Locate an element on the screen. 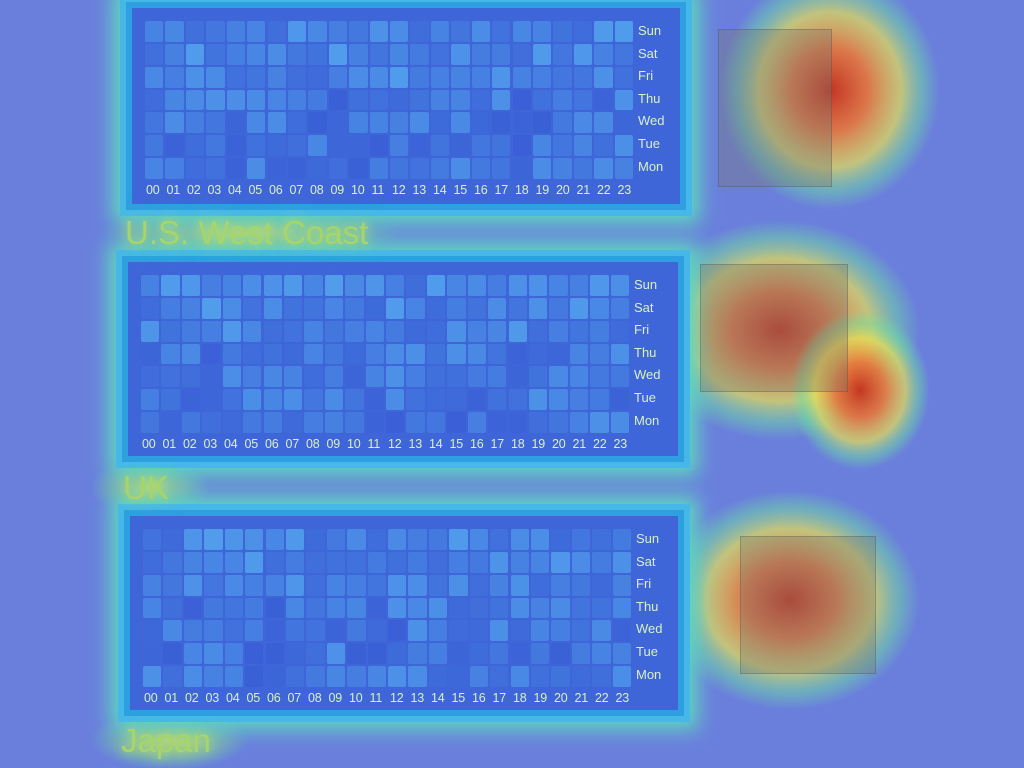  hour-label: 17 is located at coordinates (501, 190).